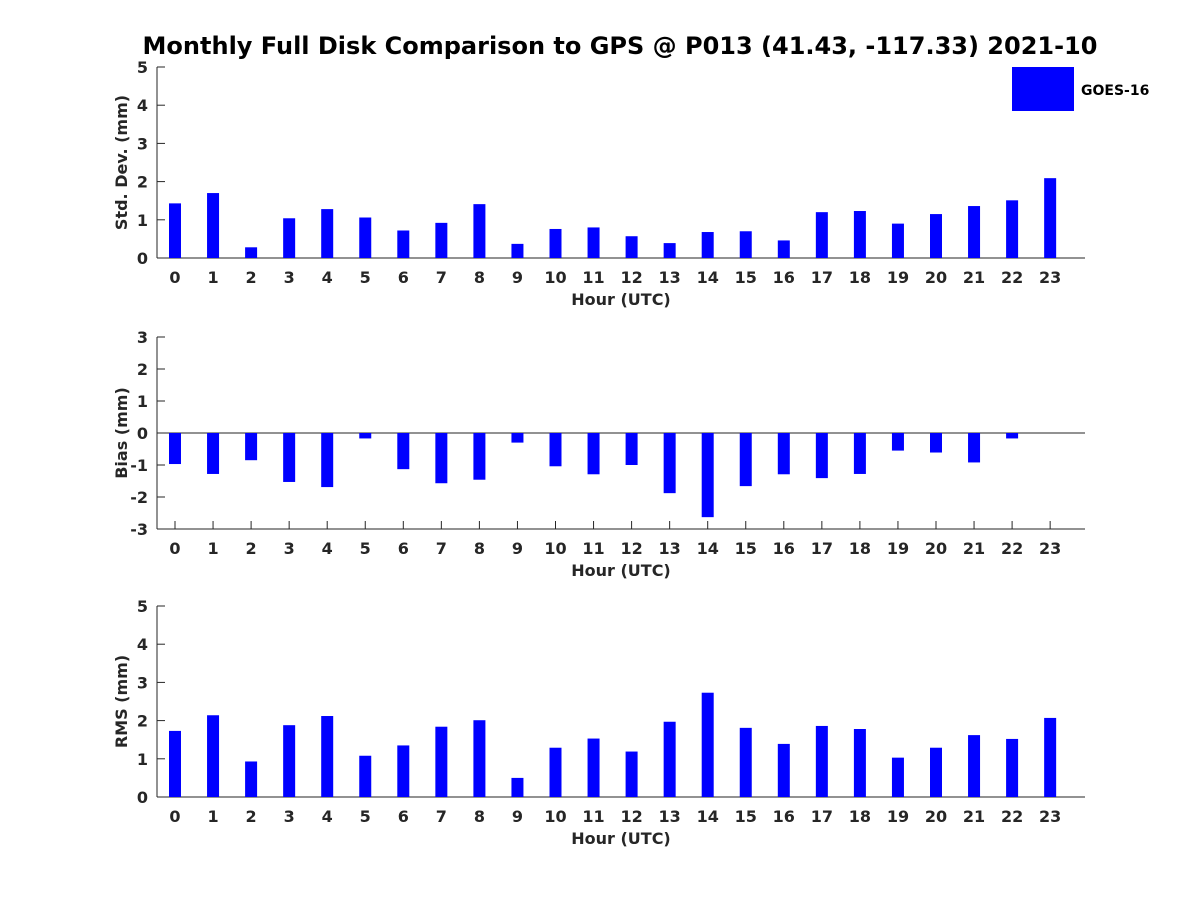 Image resolution: width=1200 pixels, height=905 pixels. I want to click on x-tick-label: 0, so click(174, 816).